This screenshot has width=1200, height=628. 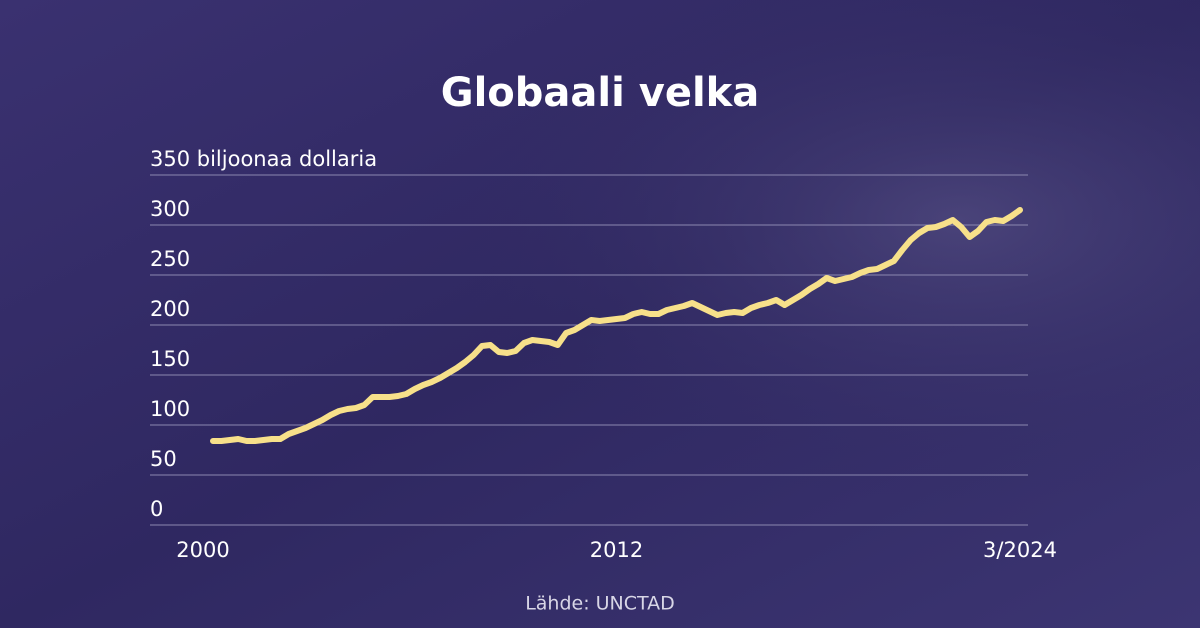 What do you see at coordinates (170, 209) in the screenshot?
I see `y-tick-label: 300` at bounding box center [170, 209].